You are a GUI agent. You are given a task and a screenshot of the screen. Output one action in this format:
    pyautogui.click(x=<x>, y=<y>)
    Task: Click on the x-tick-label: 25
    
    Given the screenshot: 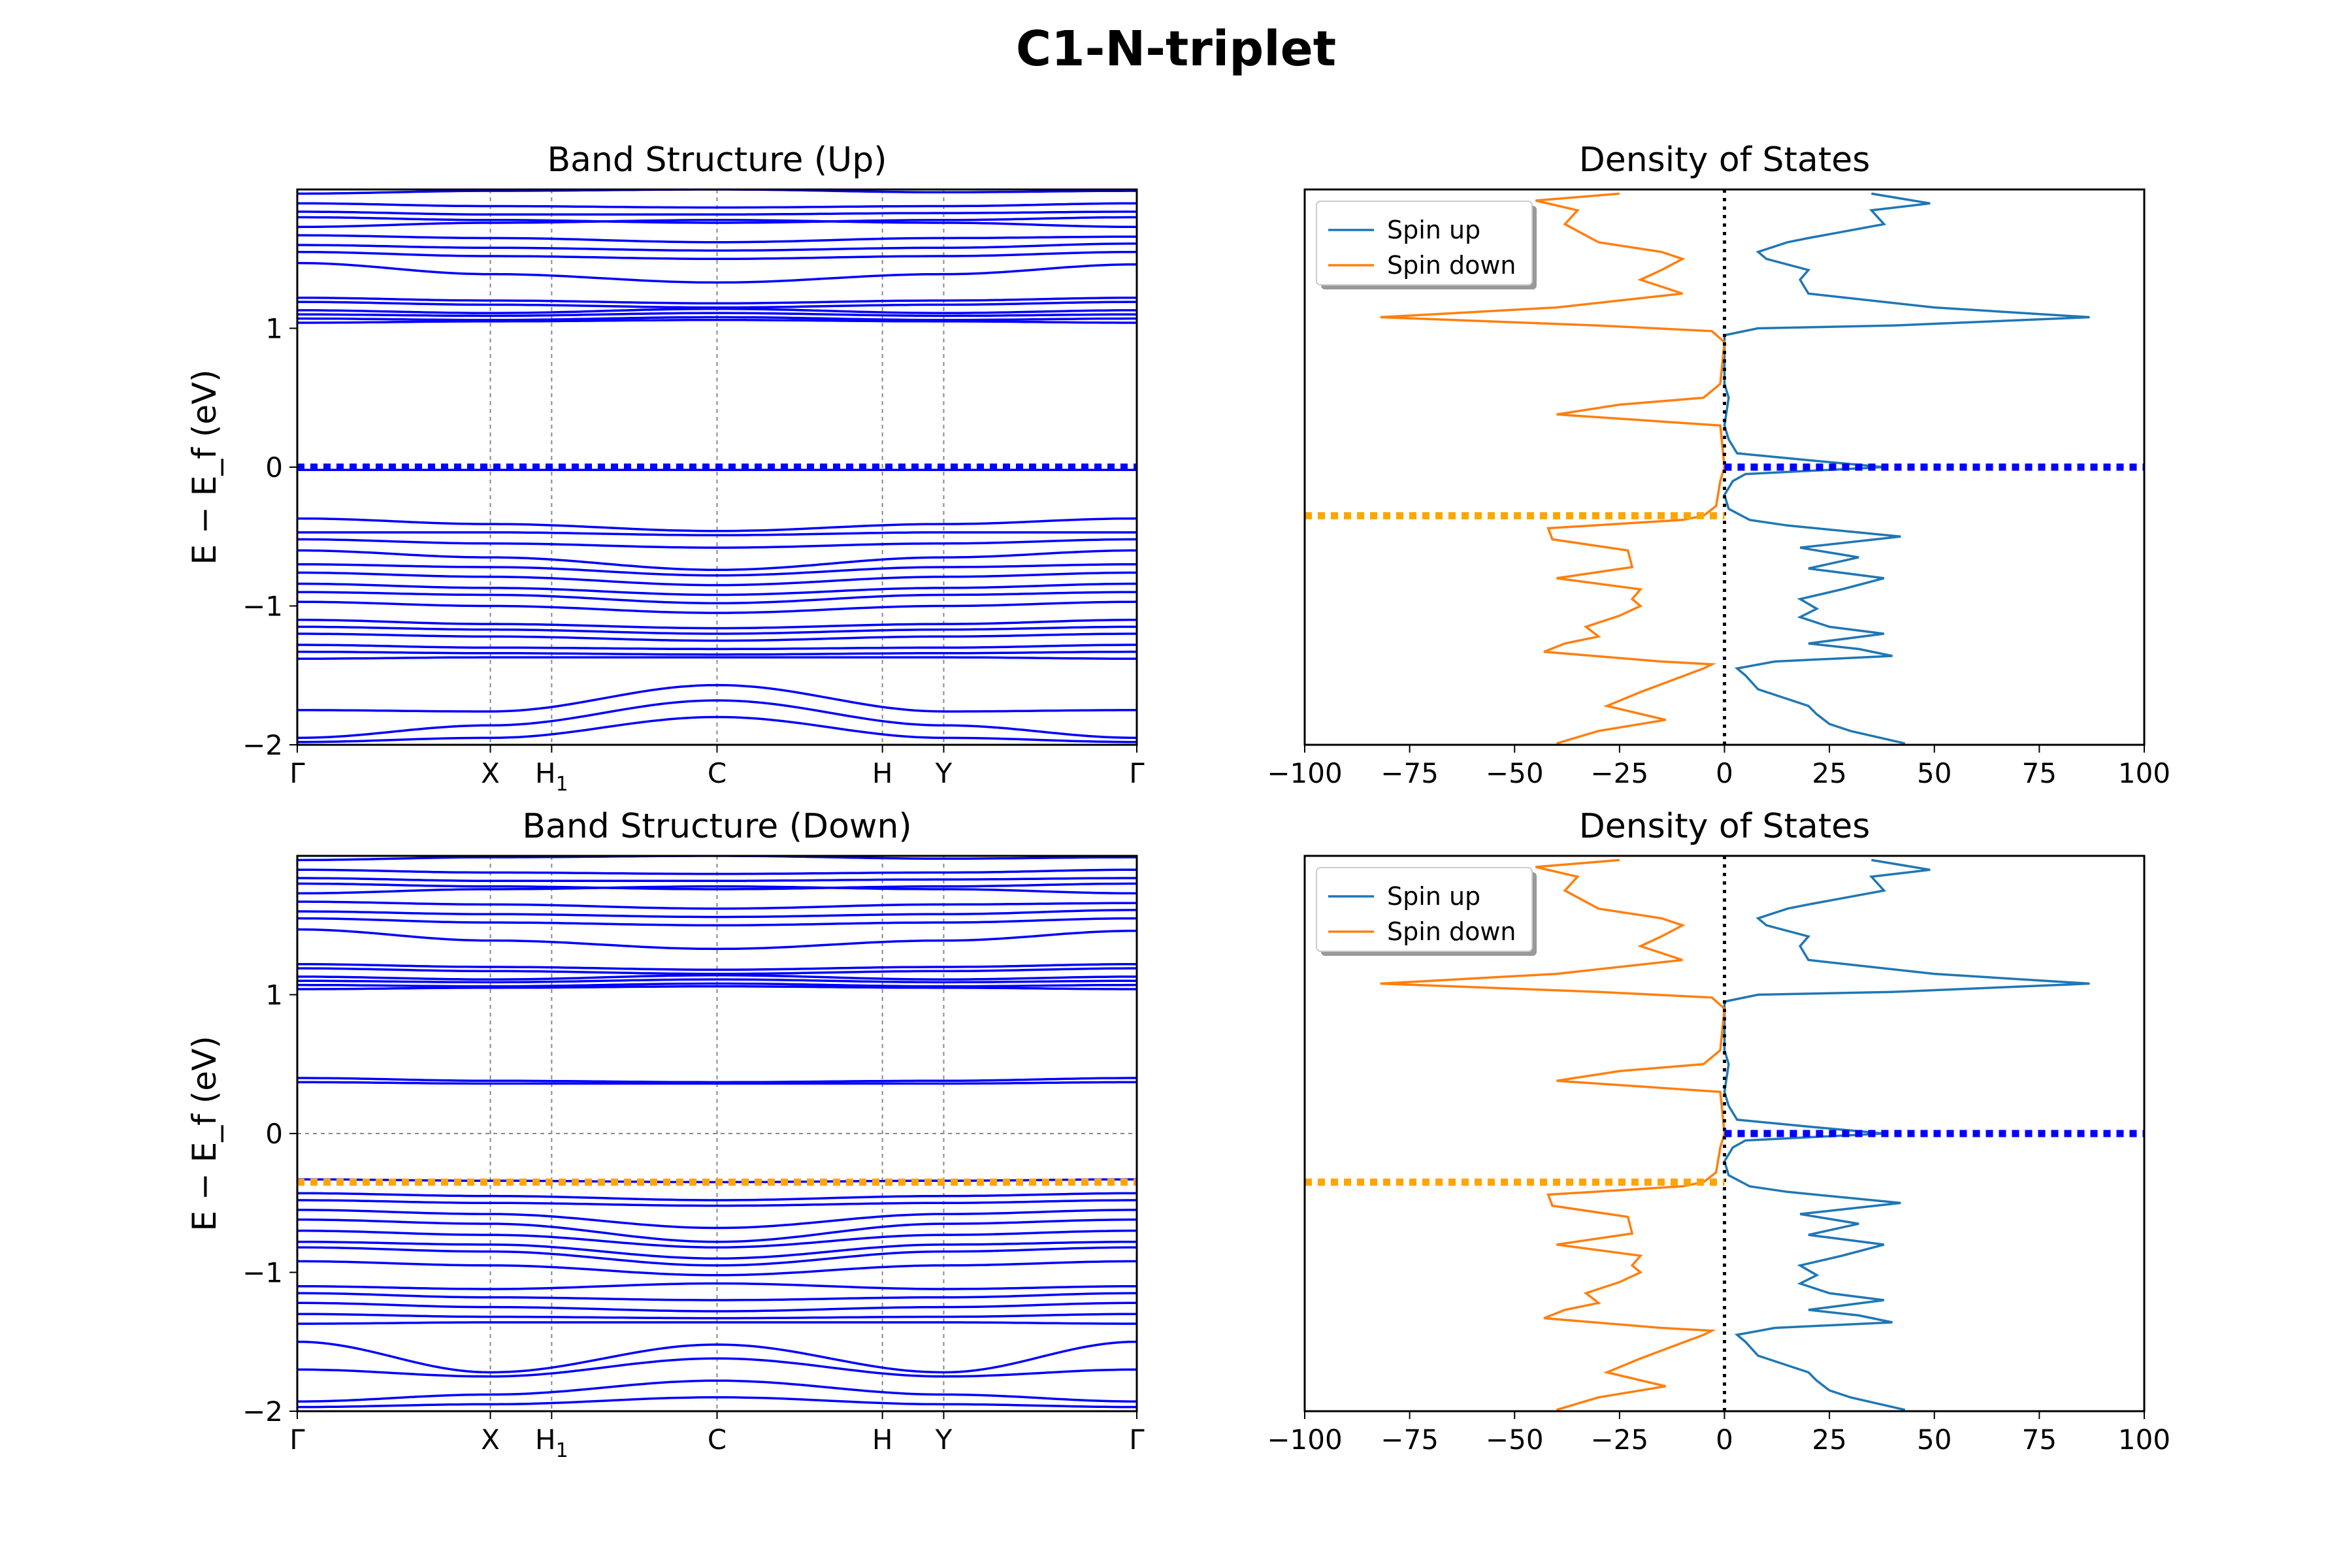 What is the action you would take?
    pyautogui.click(x=1829, y=773)
    